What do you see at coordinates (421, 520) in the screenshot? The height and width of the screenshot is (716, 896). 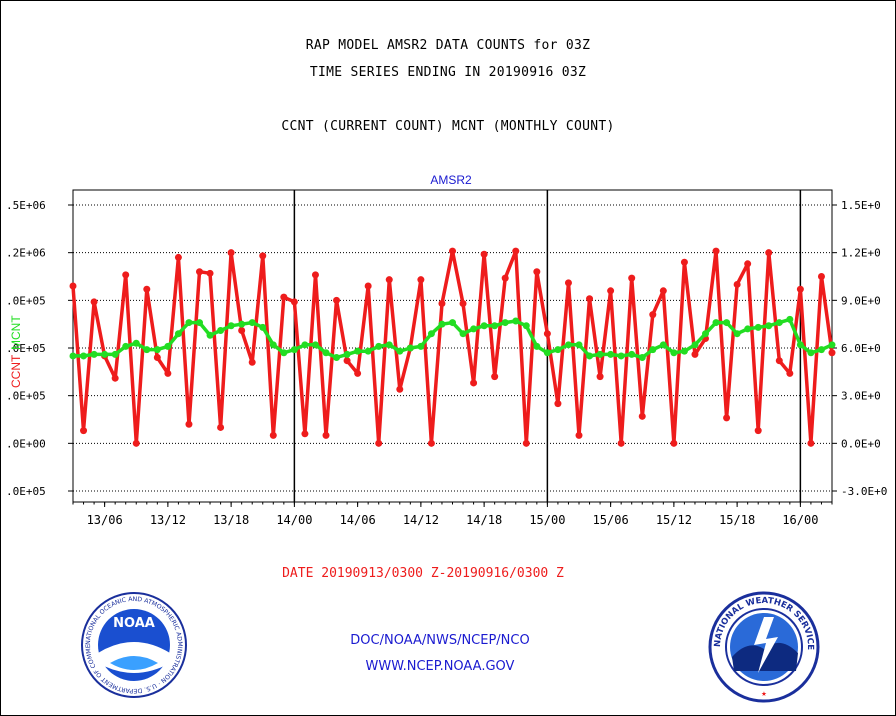 I see `x-tick-label: 14/12` at bounding box center [421, 520].